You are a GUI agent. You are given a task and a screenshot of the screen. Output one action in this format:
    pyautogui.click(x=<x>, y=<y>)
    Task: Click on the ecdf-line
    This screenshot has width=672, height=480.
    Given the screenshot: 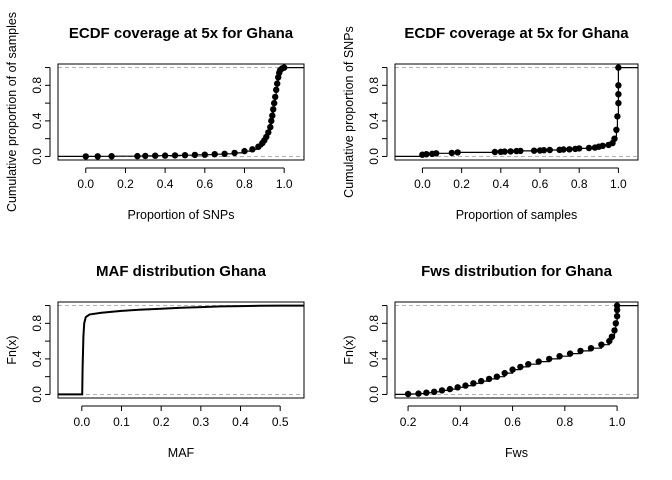 What is the action you would take?
    pyautogui.click(x=181, y=350)
    